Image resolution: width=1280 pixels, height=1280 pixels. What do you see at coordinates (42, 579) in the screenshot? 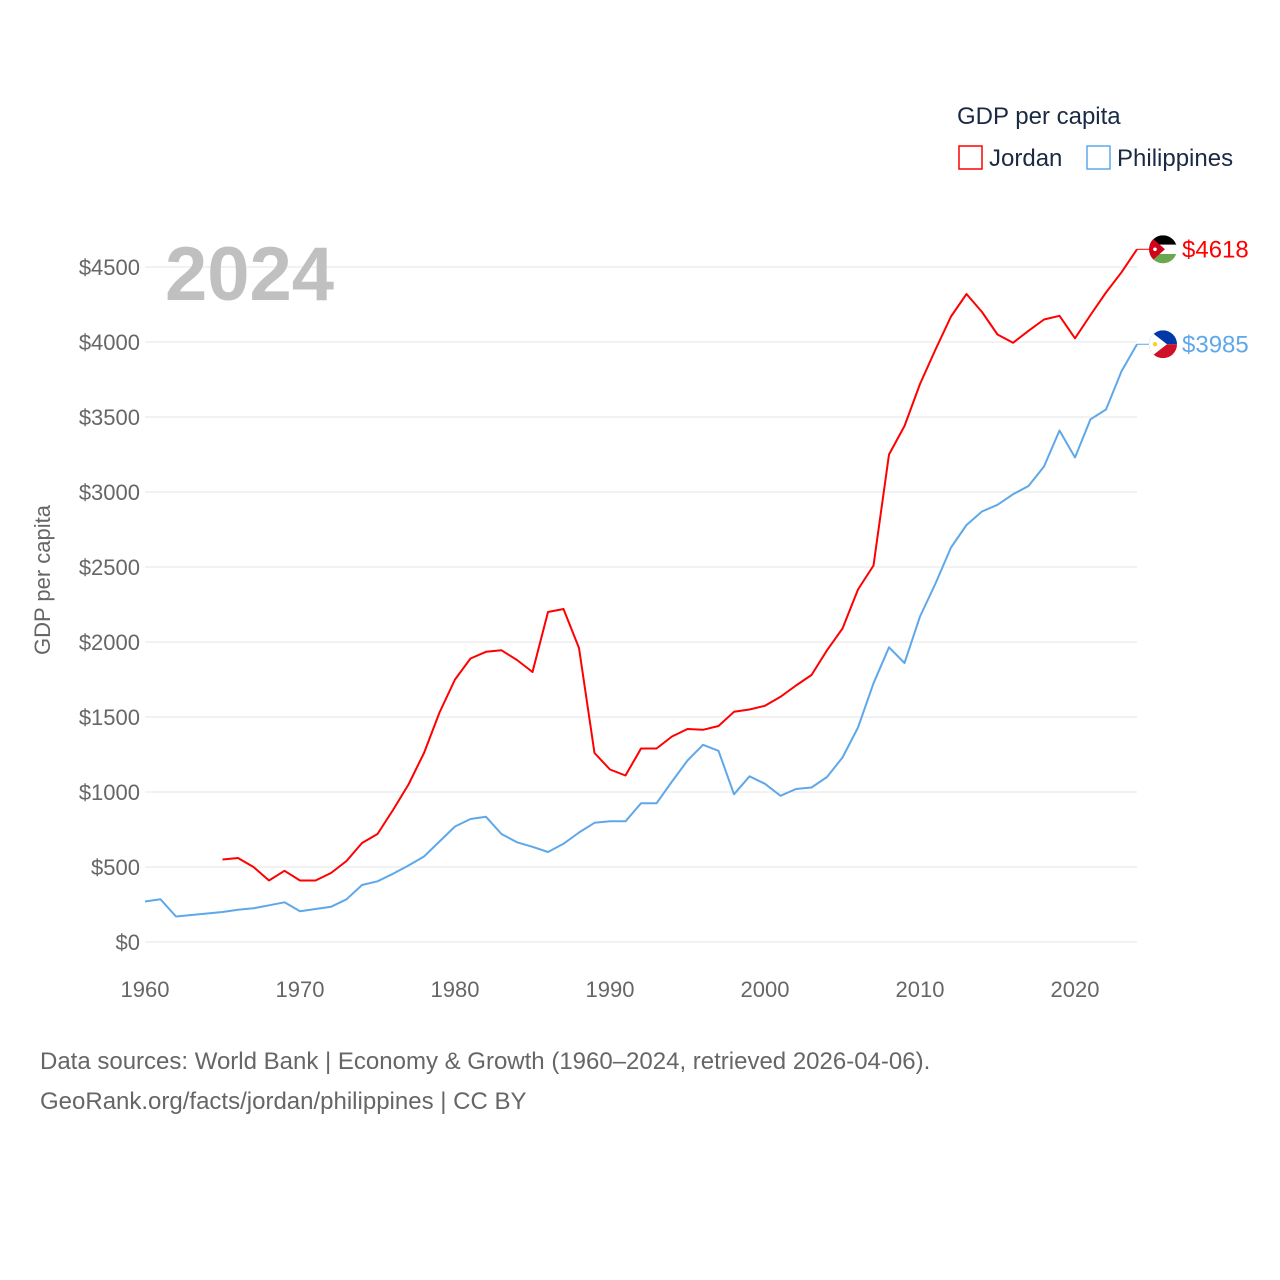
I see `y-axis-label: GDP per capita` at bounding box center [42, 579].